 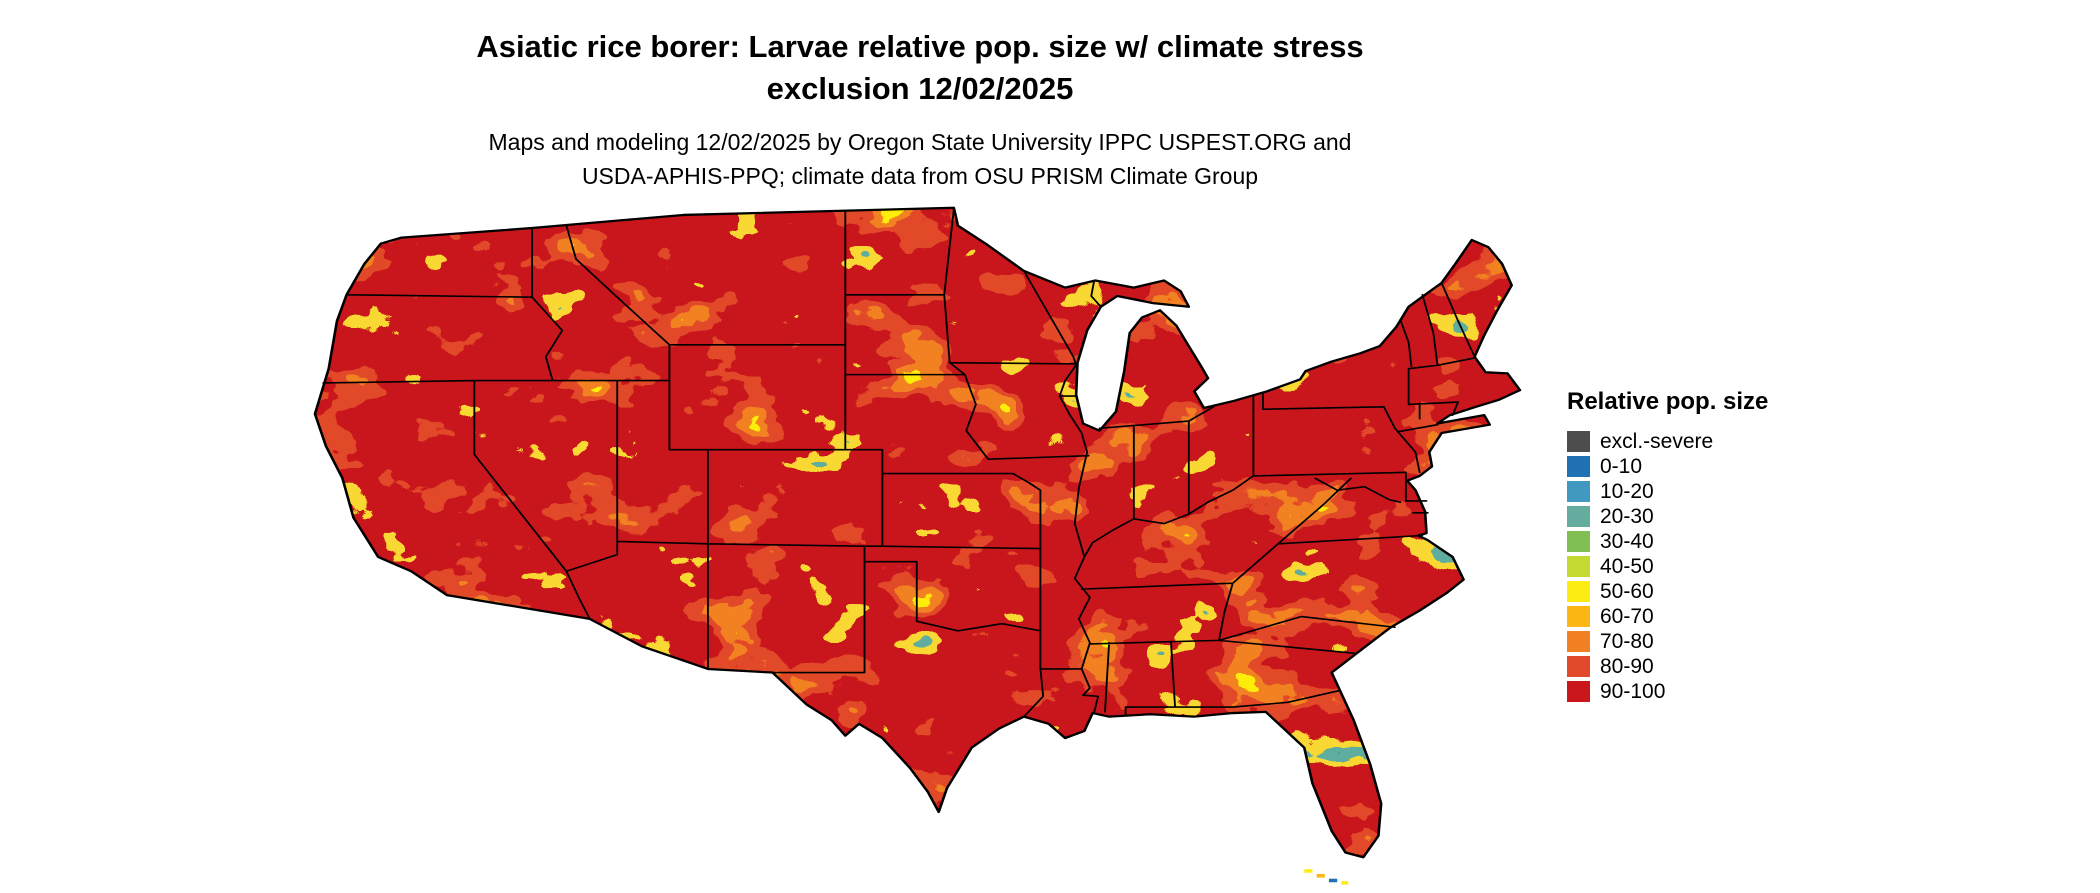 What do you see at coordinates (1621, 466) in the screenshot?
I see `legend-label: 0-10` at bounding box center [1621, 466].